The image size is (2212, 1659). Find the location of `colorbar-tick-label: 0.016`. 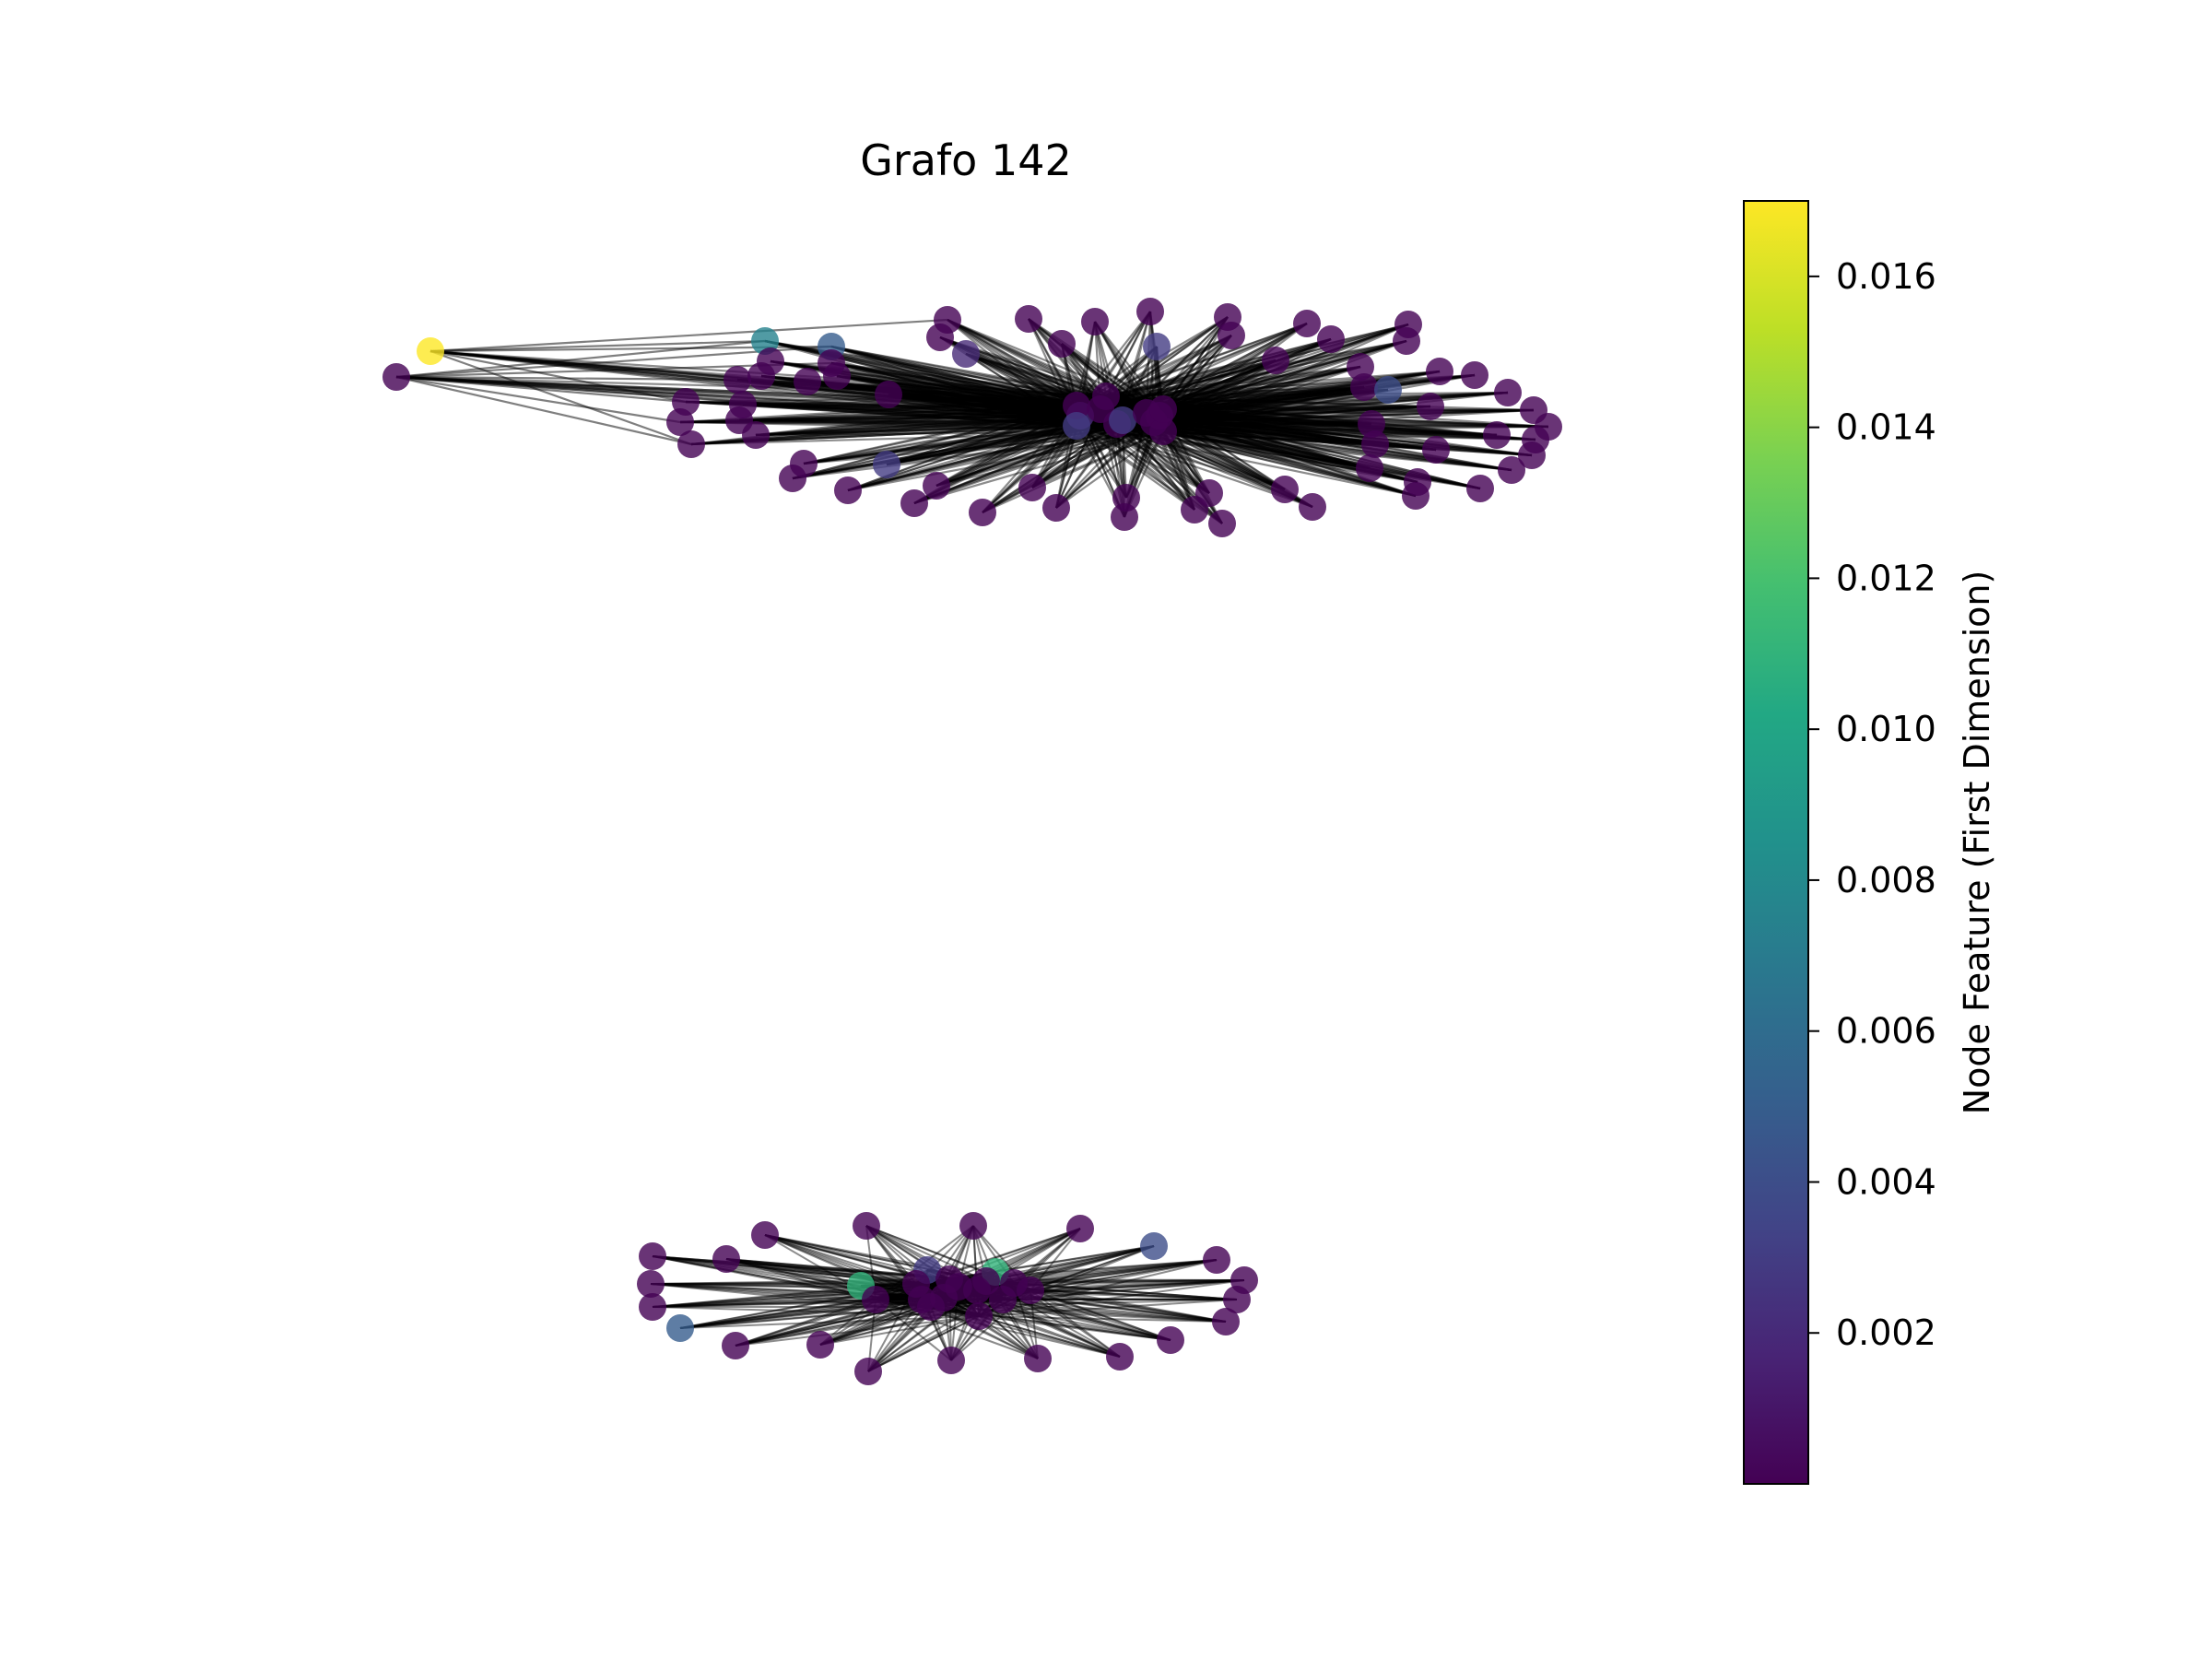

colorbar-tick-label: 0.016 is located at coordinates (1886, 276).